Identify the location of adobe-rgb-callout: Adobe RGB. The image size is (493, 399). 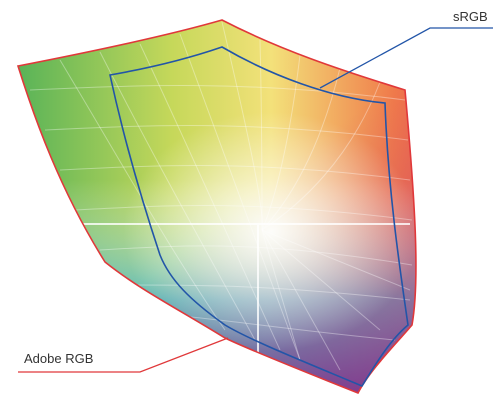
(123, 355).